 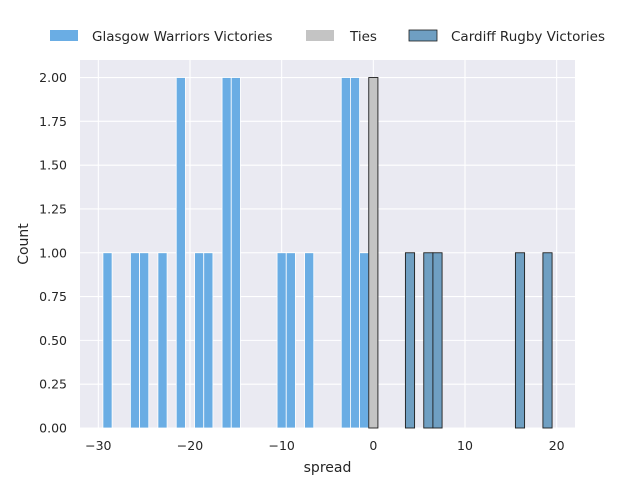 What do you see at coordinates (528, 37) in the screenshot?
I see `legend-label: Cardiff Rugby Victories` at bounding box center [528, 37].